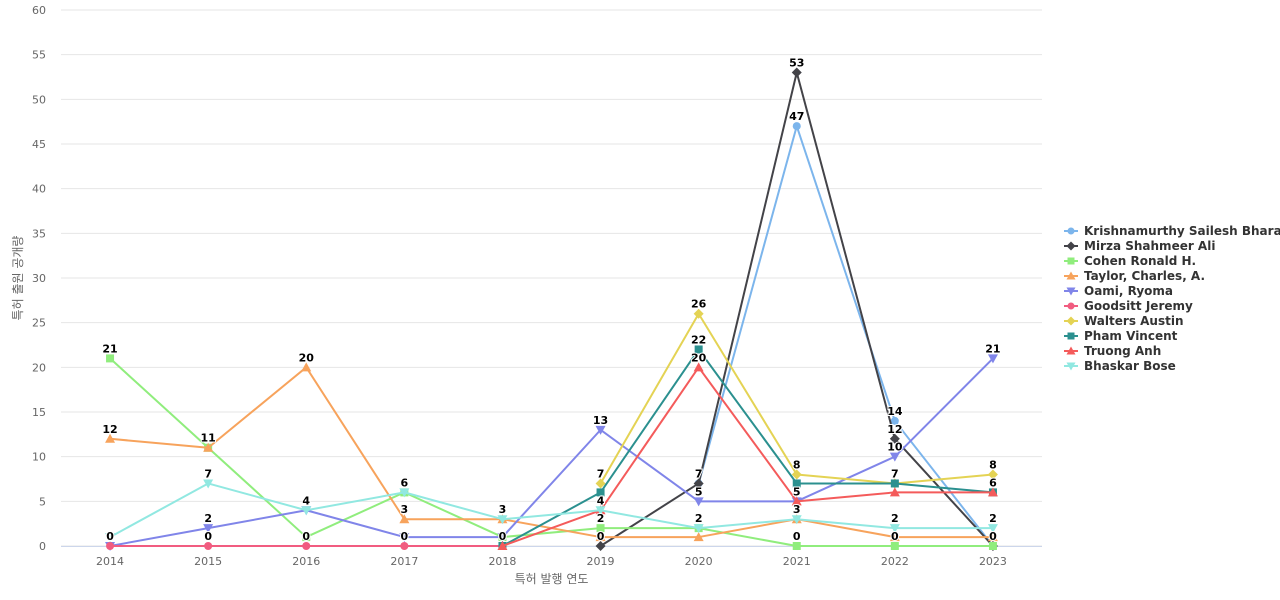 This screenshot has width=1280, height=600. Describe the element at coordinates (895, 411) in the screenshot. I see `data-label: 14` at that location.